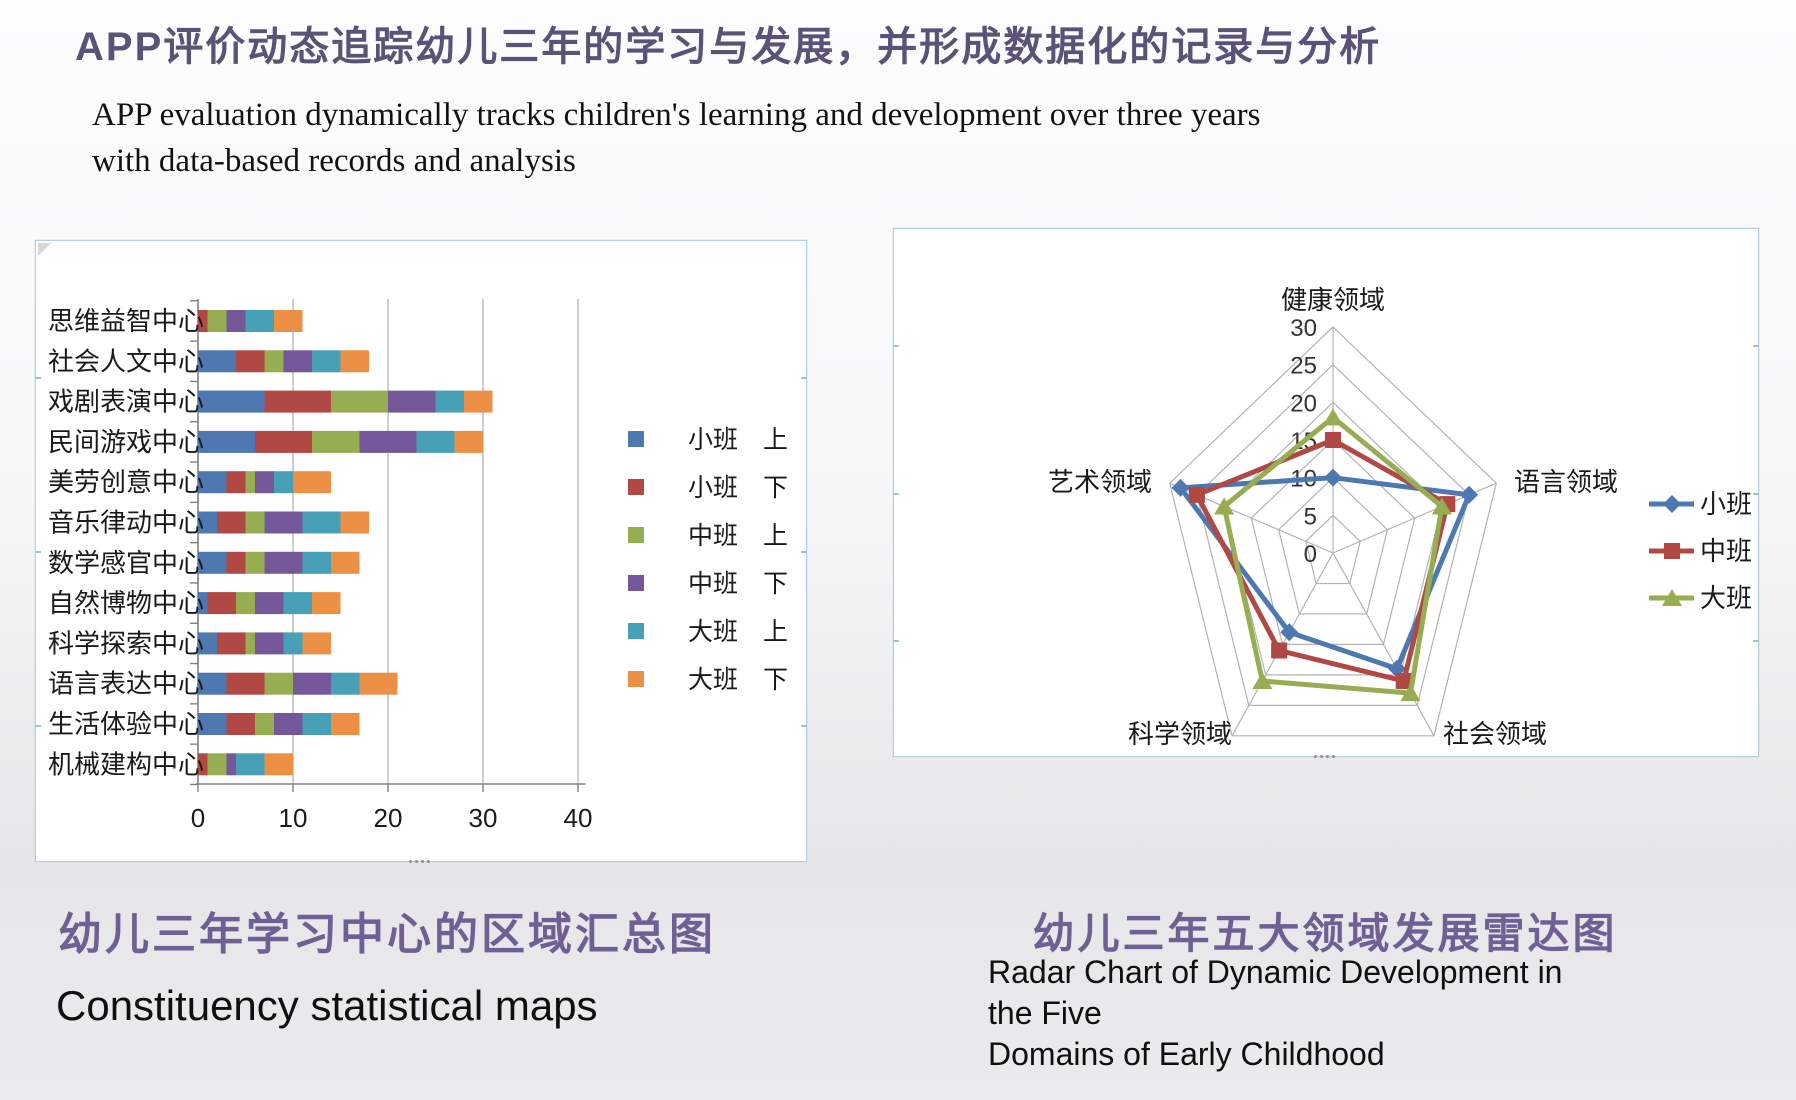 The height and width of the screenshot is (1100, 1796). I want to click on left-chart-caption-zh: 幼儿三年学习中心的区域汇总图, so click(387, 934).